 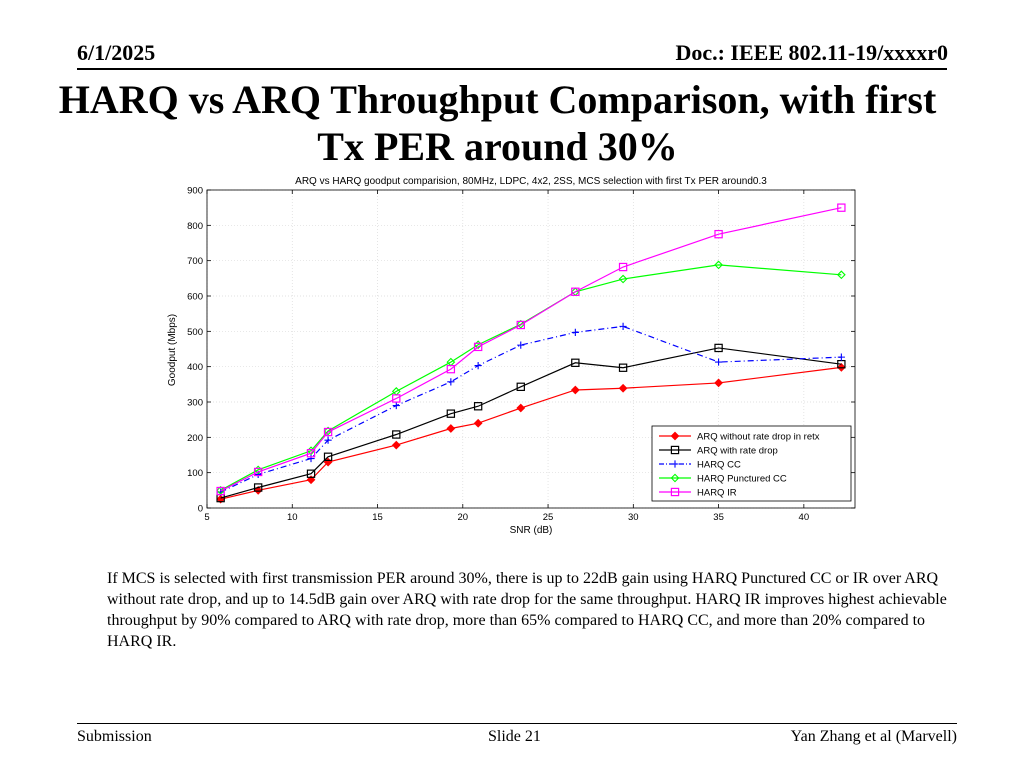 What do you see at coordinates (531, 530) in the screenshot?
I see `x-axis-label: SNR (dB)` at bounding box center [531, 530].